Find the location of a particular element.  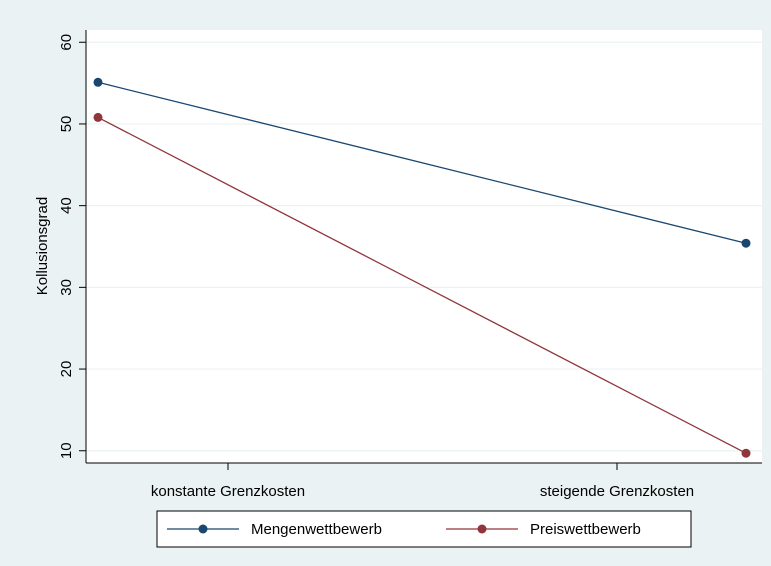

legend-marker-mengenwettbewerb is located at coordinates (203, 529).